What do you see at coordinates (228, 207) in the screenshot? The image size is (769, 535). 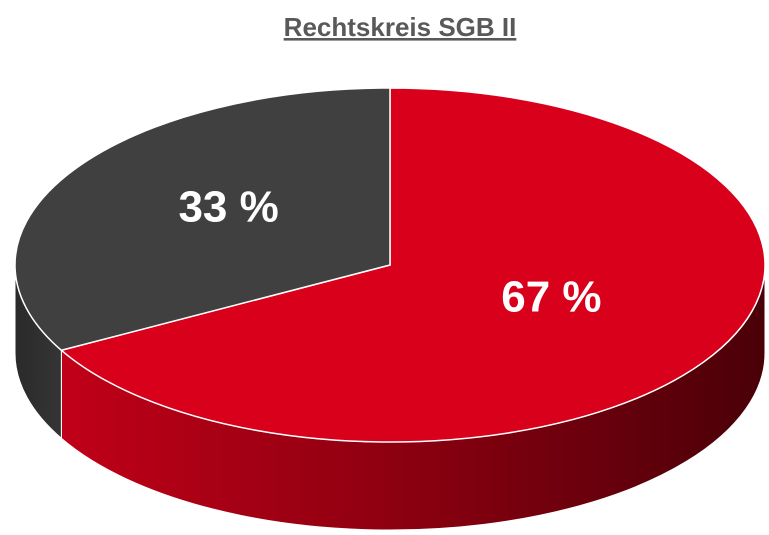 I see `value-label: 33 %` at bounding box center [228, 207].